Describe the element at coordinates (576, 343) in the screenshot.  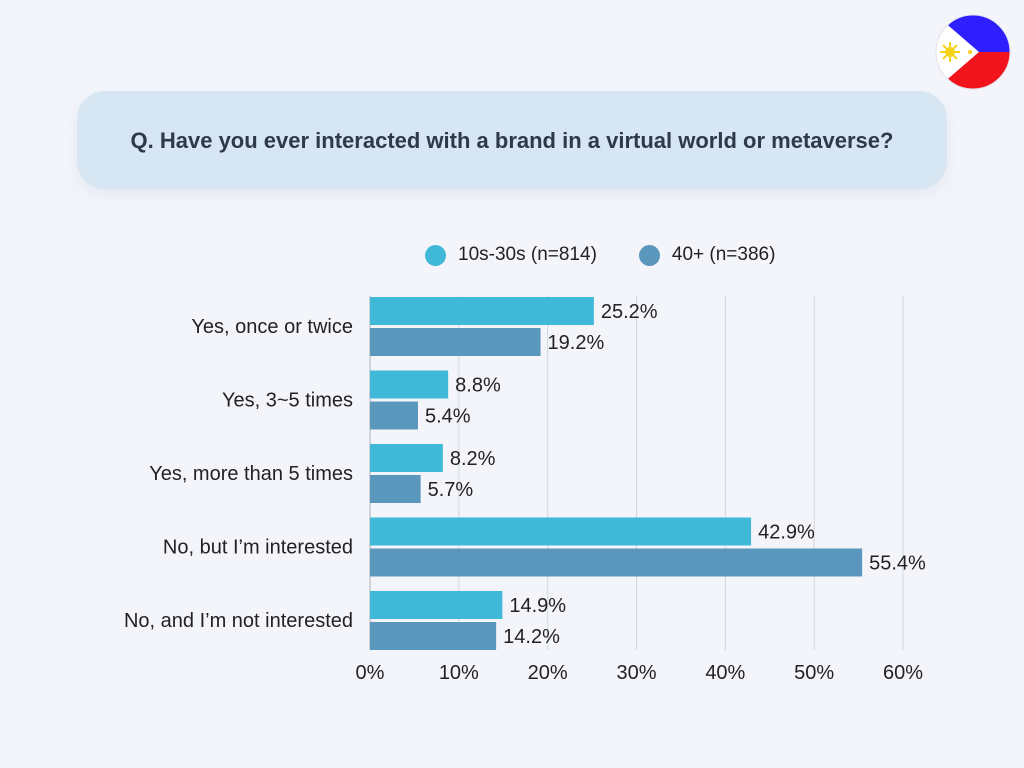
I see `data-label: 19.2%` at that location.